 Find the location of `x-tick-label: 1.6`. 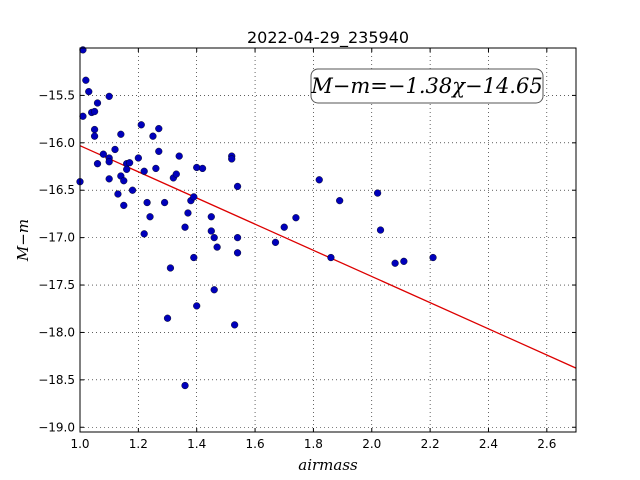

x-tick-label: 1.6 is located at coordinates (255, 444).